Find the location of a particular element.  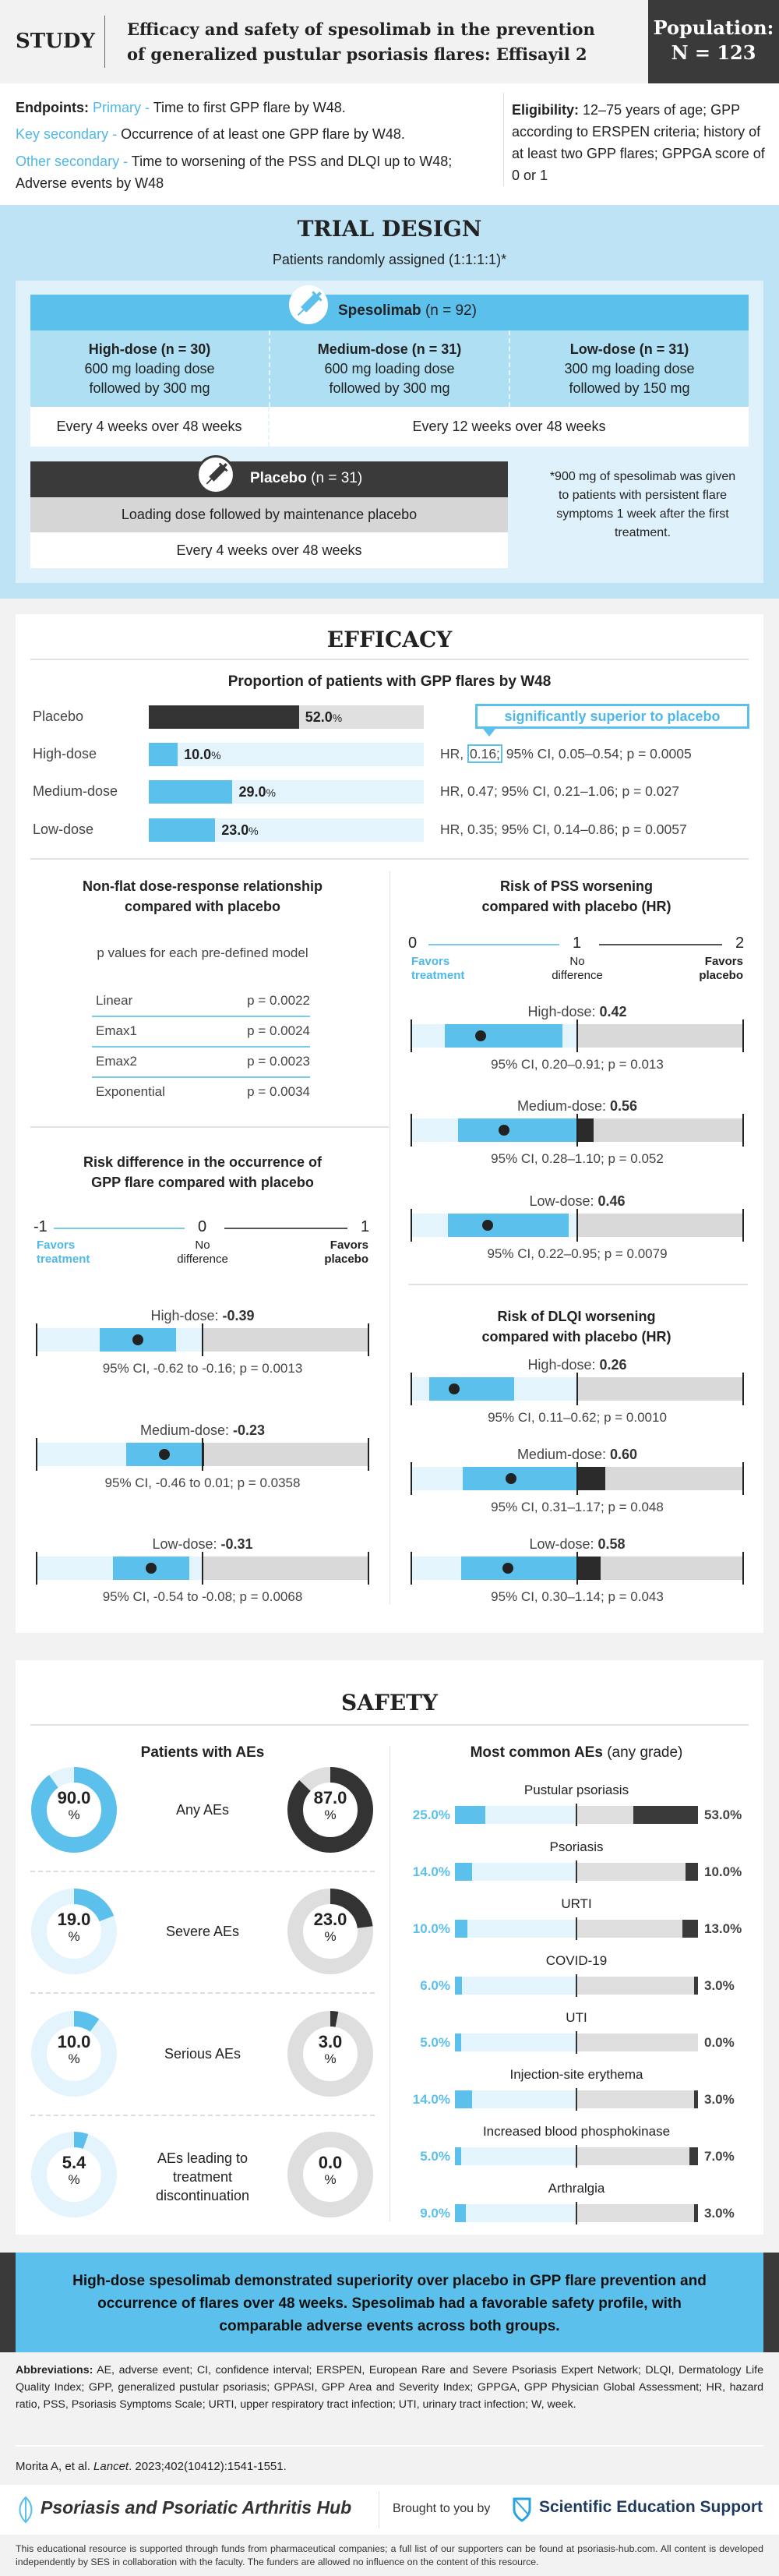

arm-dose: followed by 300 mg is located at coordinates (389, 388).